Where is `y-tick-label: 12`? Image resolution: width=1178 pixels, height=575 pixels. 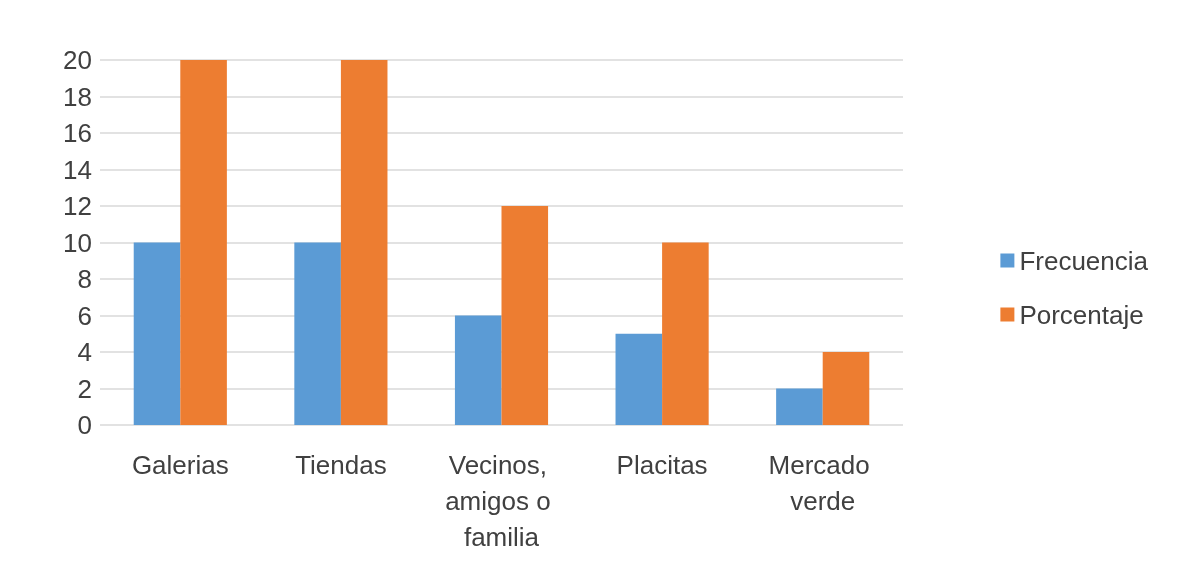
y-tick-label: 12 is located at coordinates (77, 206).